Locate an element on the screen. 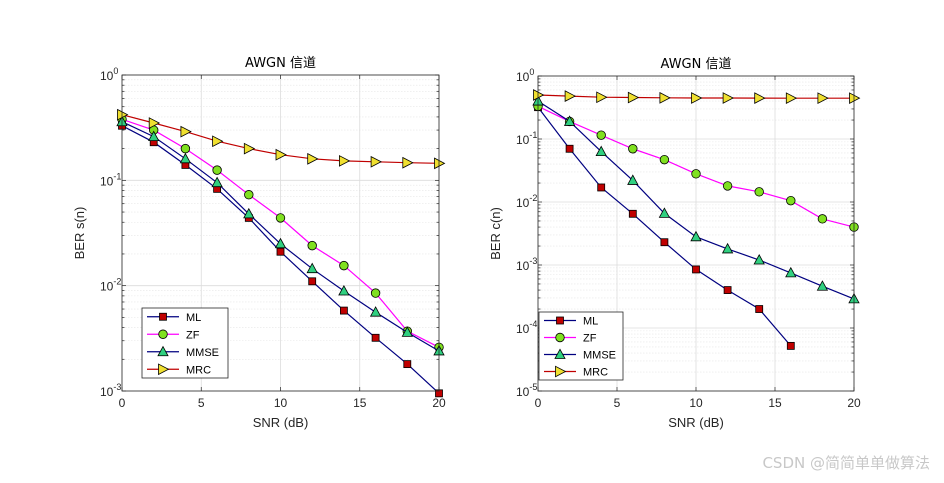 Image resolution: width=944 pixels, height=483 pixels. y-tick-label: 10⁻⁴ is located at coordinates (526, 327).